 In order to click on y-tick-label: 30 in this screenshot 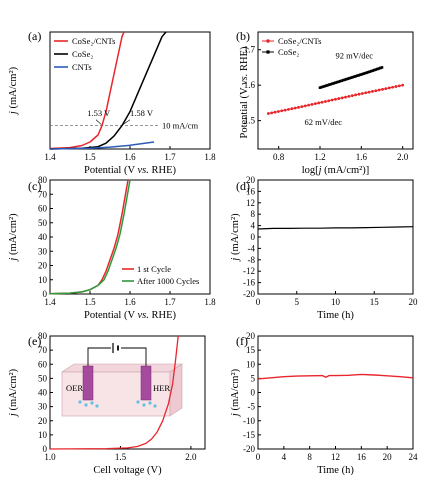, I will do `click(43, 251)`.